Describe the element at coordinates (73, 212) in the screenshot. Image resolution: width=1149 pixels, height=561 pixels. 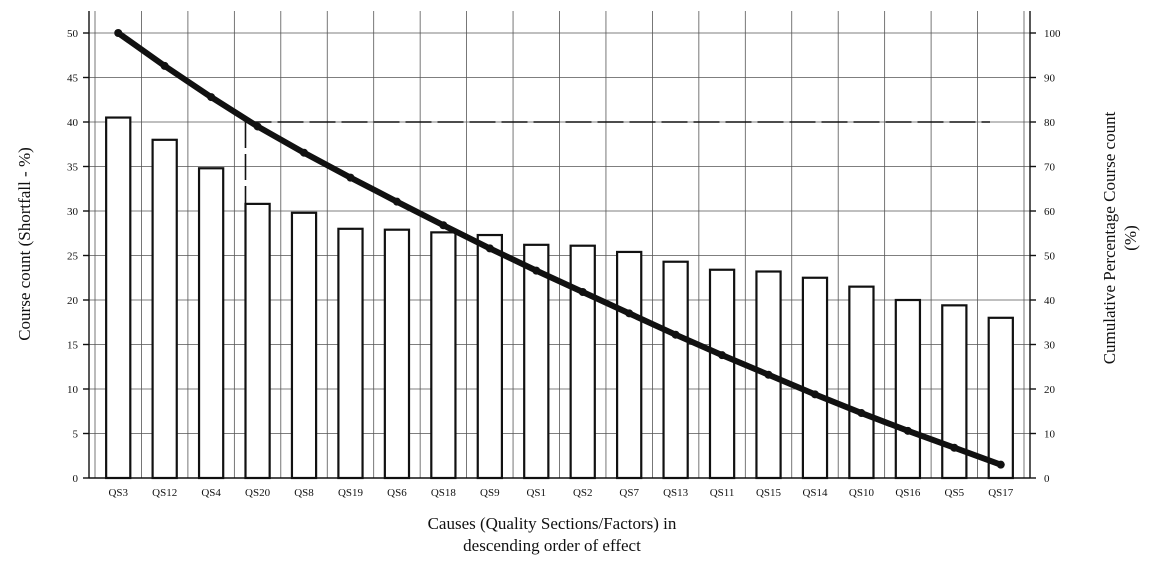
I see `y-tick-label: 30` at that location.